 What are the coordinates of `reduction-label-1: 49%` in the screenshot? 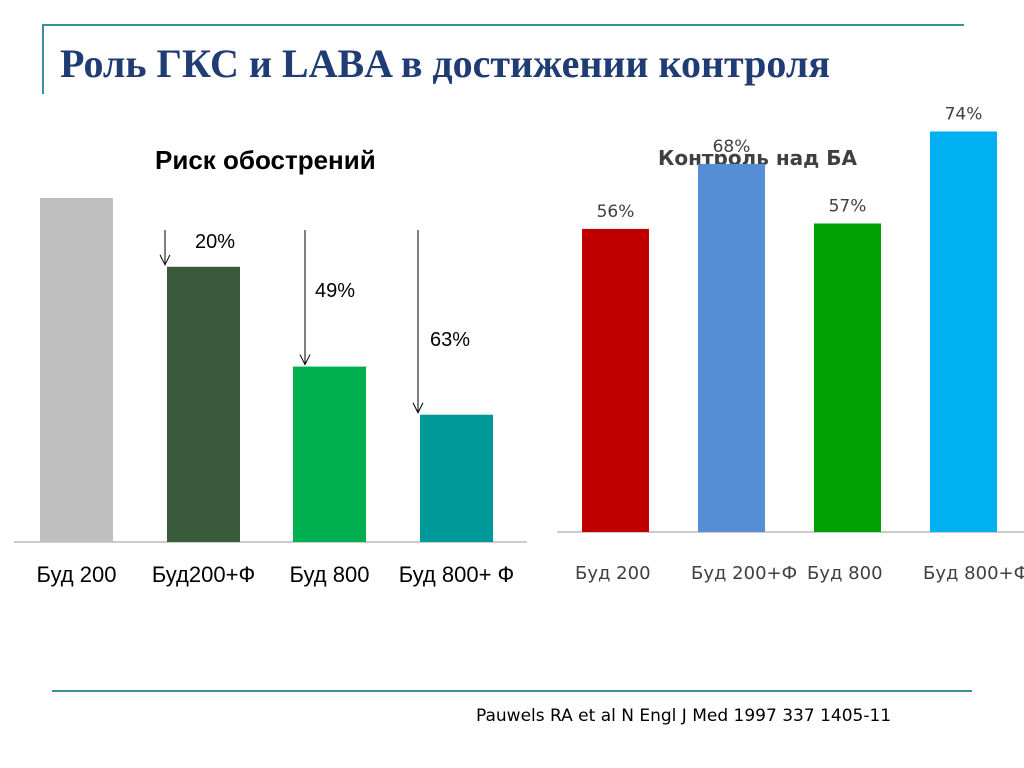 It's located at (335, 291).